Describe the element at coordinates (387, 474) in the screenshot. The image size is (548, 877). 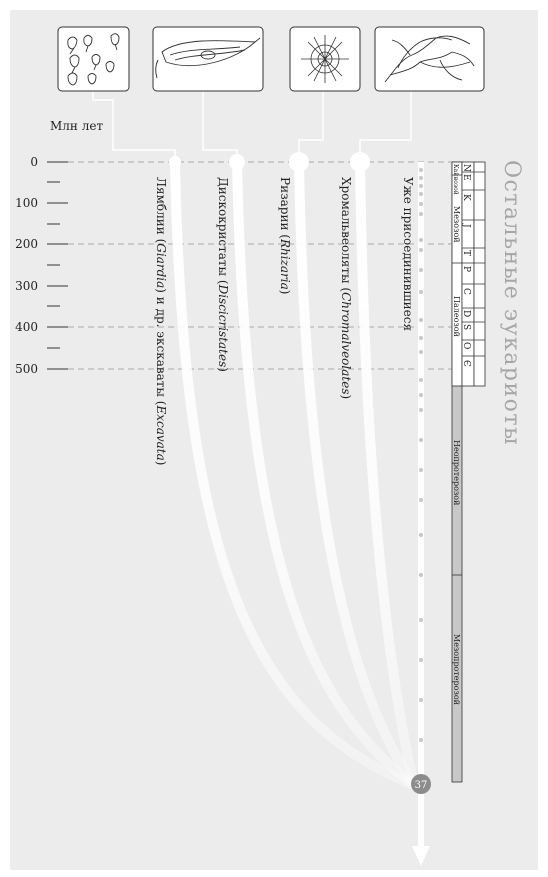
I see `branch-chromalveolates` at that location.